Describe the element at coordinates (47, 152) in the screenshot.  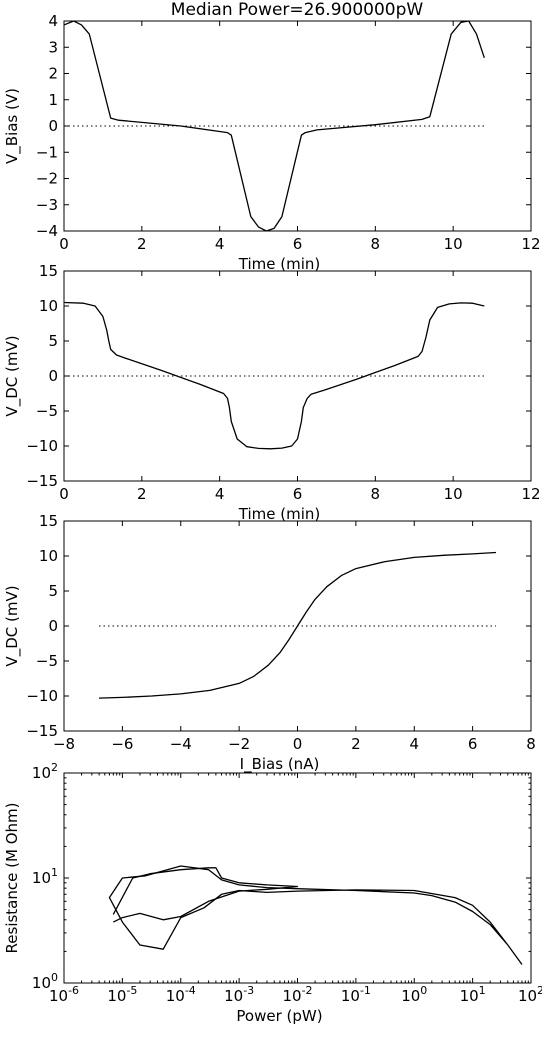
I see `y-tick-label: −1` at that location.